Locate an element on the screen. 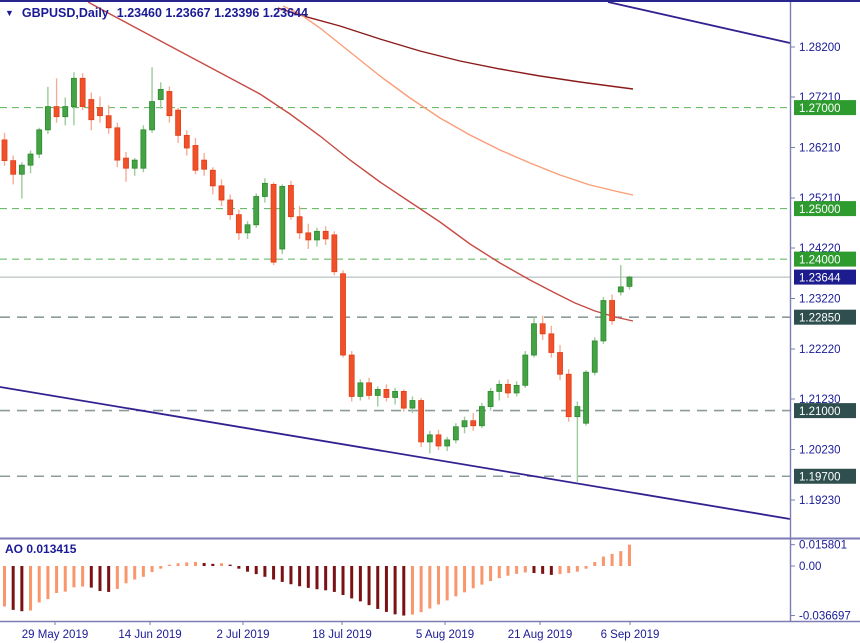 The height and width of the screenshot is (643, 860). price-axis-label: 1.21230 is located at coordinates (820, 400).